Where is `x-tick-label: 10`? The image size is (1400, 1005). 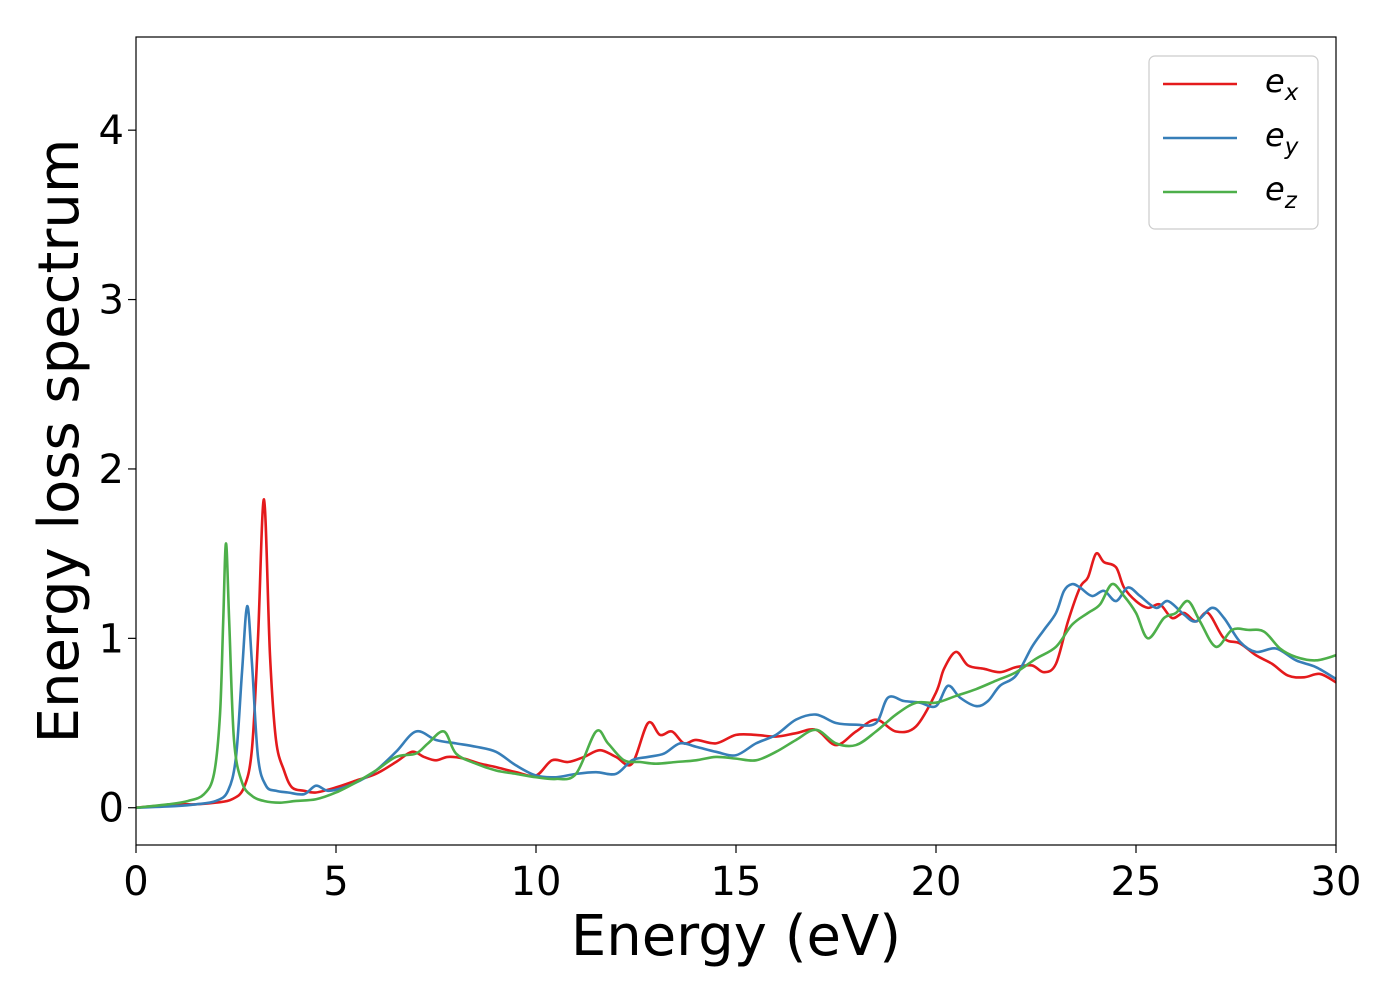
x-tick-label: 10 is located at coordinates (536, 882).